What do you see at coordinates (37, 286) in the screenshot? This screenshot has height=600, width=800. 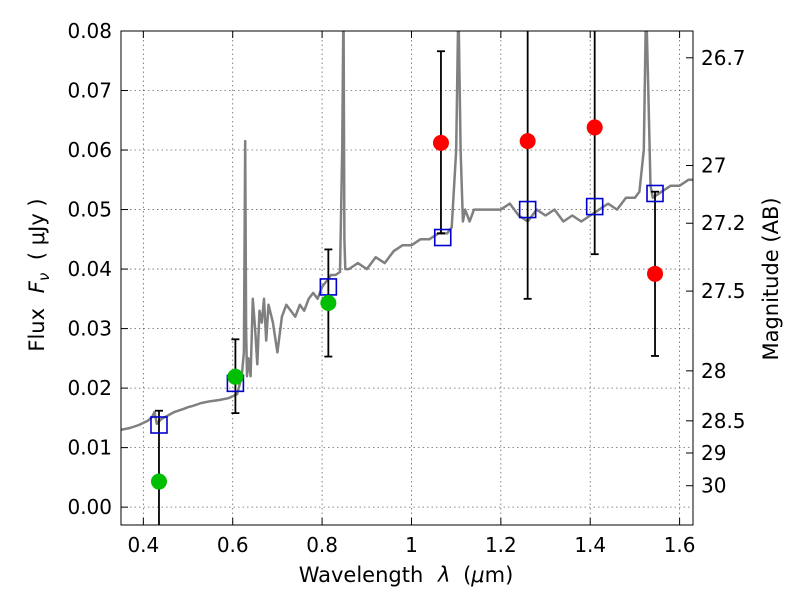 I see `y-axis-label-symbol: F` at bounding box center [37, 286].